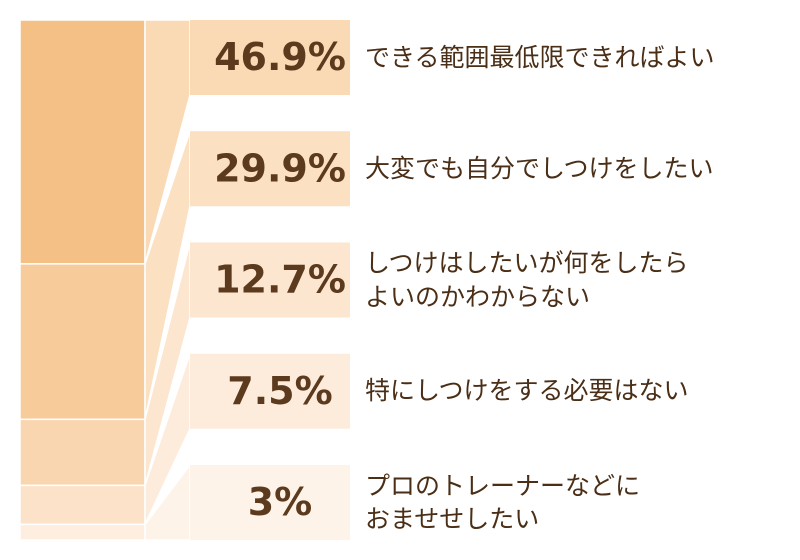 The image size is (800, 560). I want to click on value-label: 12.7%, so click(280, 280).